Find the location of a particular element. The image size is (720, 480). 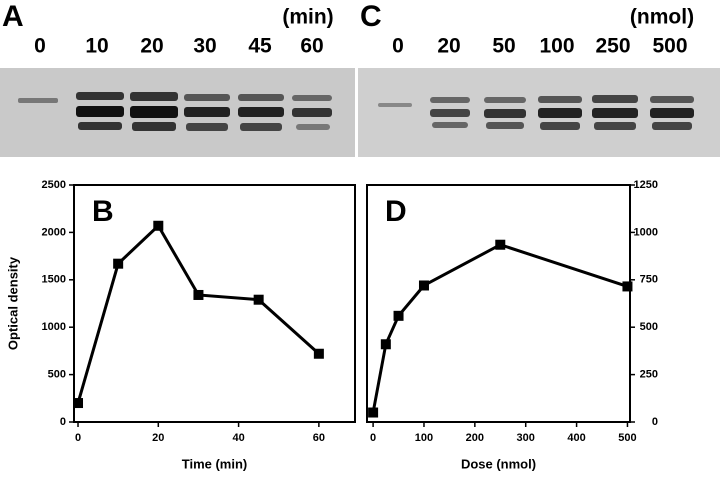

x-axis-label: Time (min) is located at coordinates (215, 463).